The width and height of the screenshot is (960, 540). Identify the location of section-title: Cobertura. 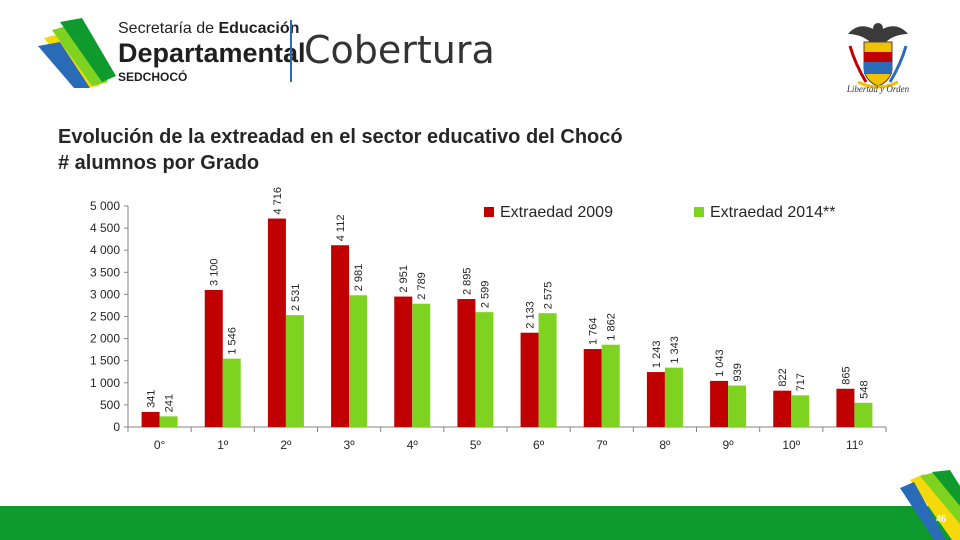
(399, 50).